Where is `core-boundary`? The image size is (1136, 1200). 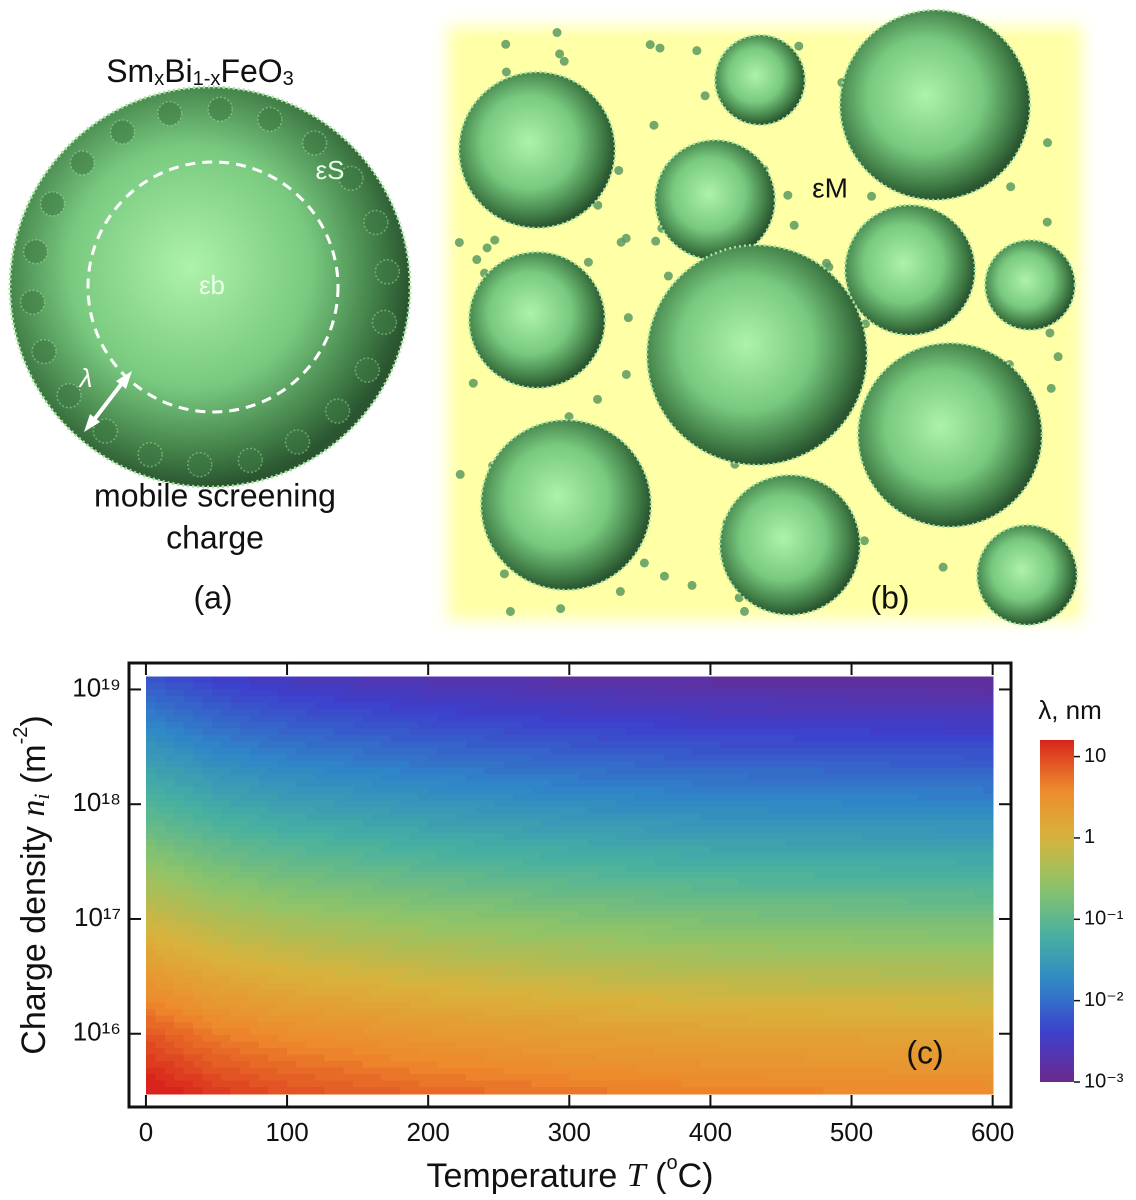
core-boundary is located at coordinates (213, 287).